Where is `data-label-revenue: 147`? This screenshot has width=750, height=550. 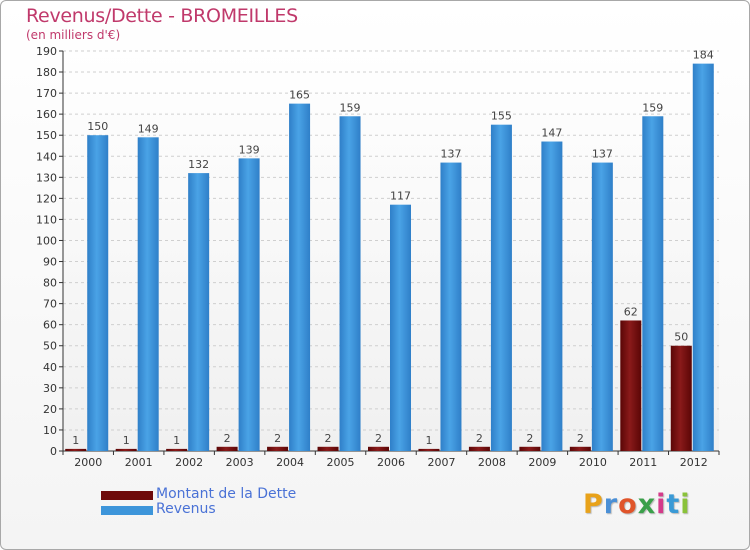
data-label-revenue: 147 is located at coordinates (551, 133).